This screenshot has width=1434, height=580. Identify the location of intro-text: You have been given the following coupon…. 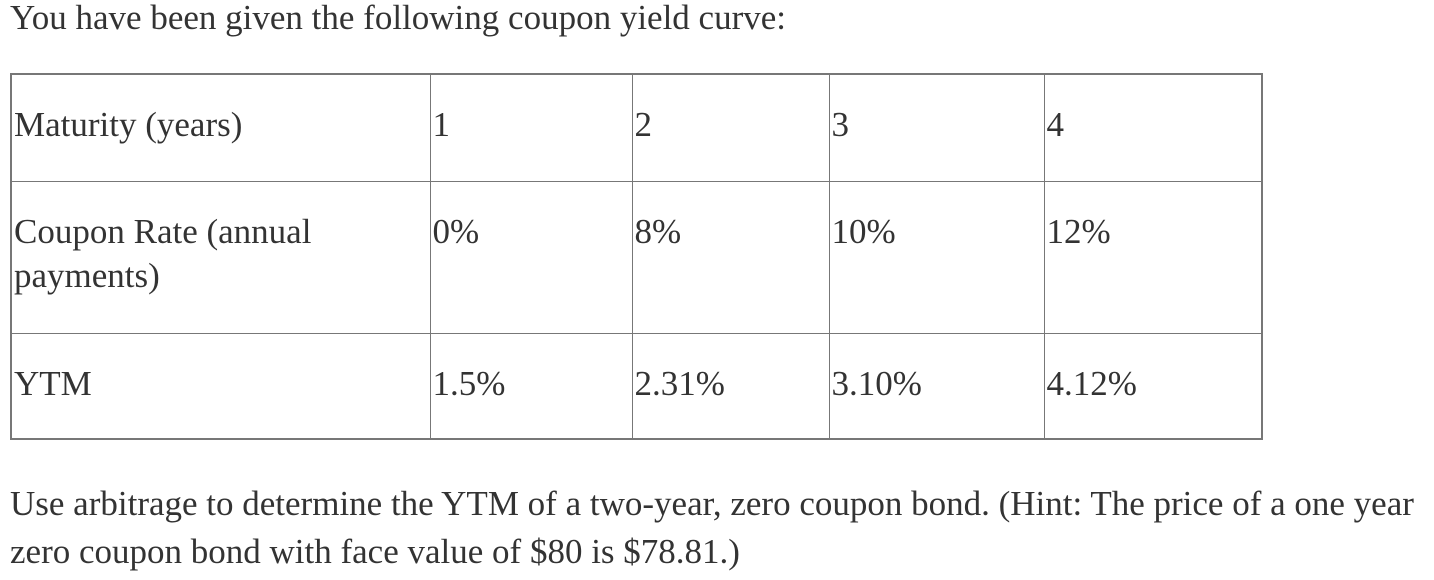
(398, 18).